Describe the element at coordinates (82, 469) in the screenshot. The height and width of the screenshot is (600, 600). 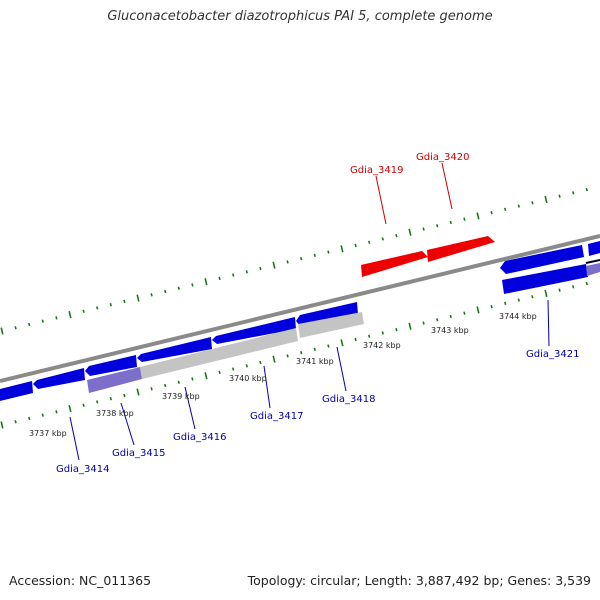
I see `gene-label-gdia-3414: Gdia_3414` at that location.